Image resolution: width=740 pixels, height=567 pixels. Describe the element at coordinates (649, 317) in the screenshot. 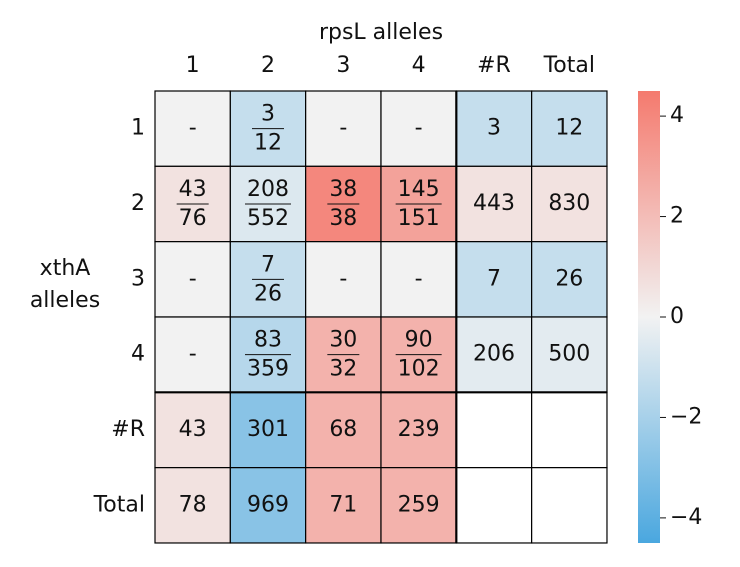

I see `colorbar` at that location.